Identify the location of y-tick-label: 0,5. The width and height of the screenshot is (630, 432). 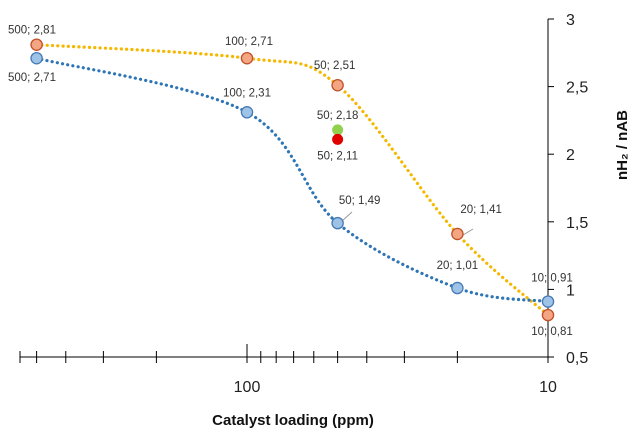
(577, 358).